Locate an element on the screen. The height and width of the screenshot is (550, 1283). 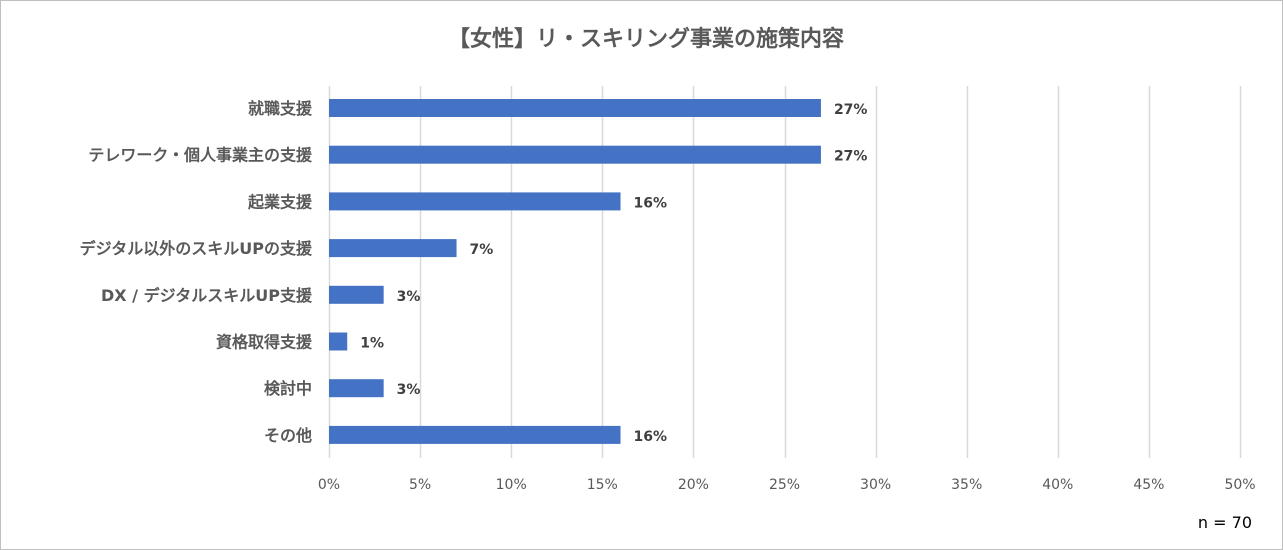
x-tick-label-30: 30% is located at coordinates (875, 485).